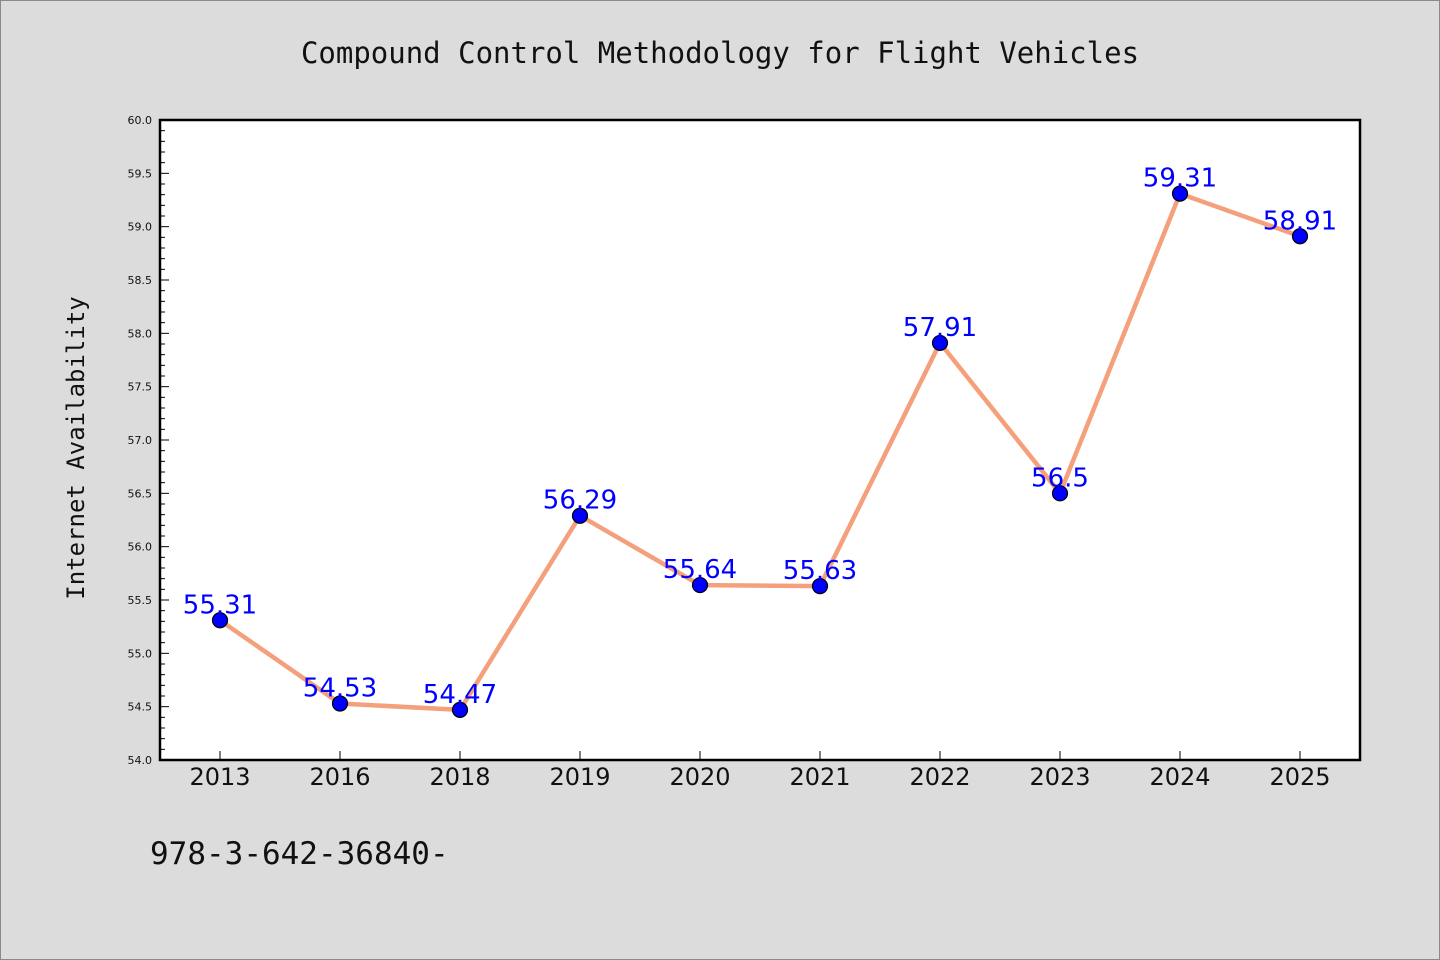  I want to click on y-axis-label: Internet Availability, so click(76, 447).